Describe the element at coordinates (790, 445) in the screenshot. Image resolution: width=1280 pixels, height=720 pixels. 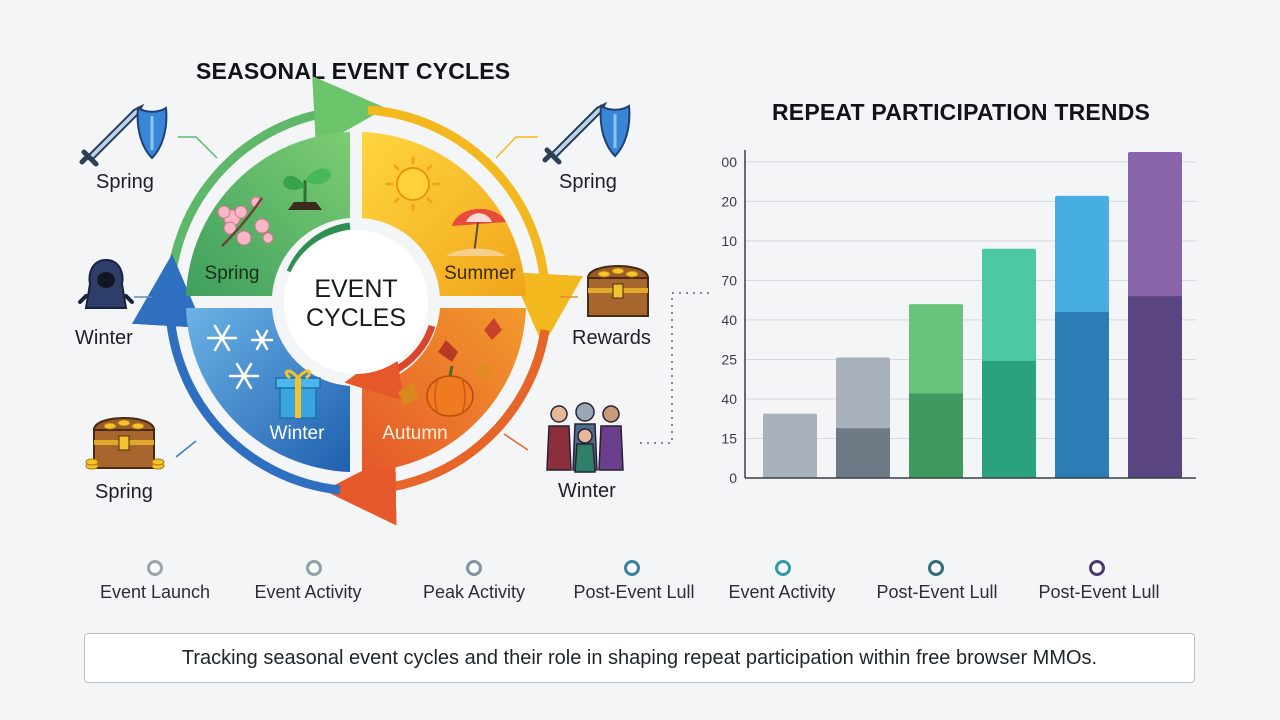
I see `bar-upper` at that location.